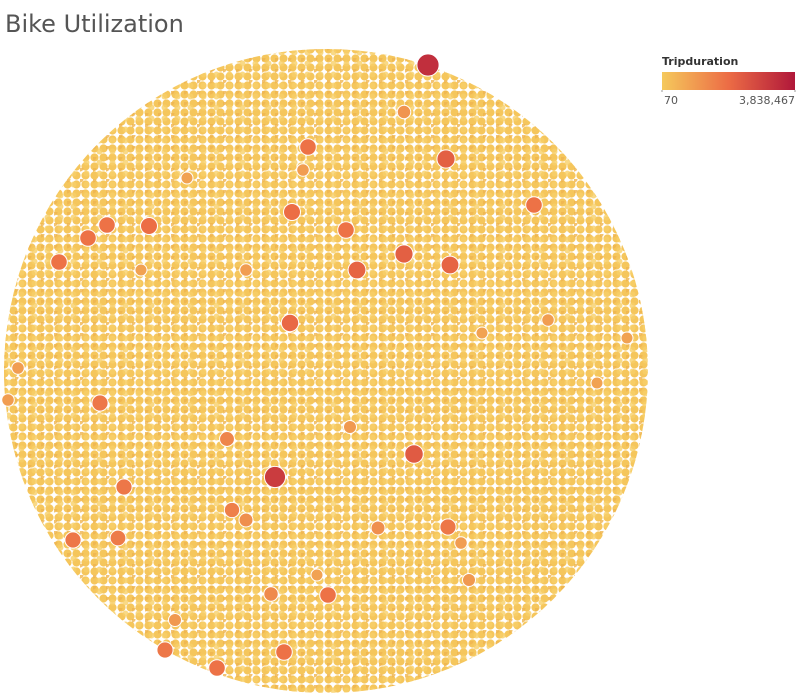  What do you see at coordinates (767, 100) in the screenshot?
I see `legend-label: 3,838,467` at bounding box center [767, 100].